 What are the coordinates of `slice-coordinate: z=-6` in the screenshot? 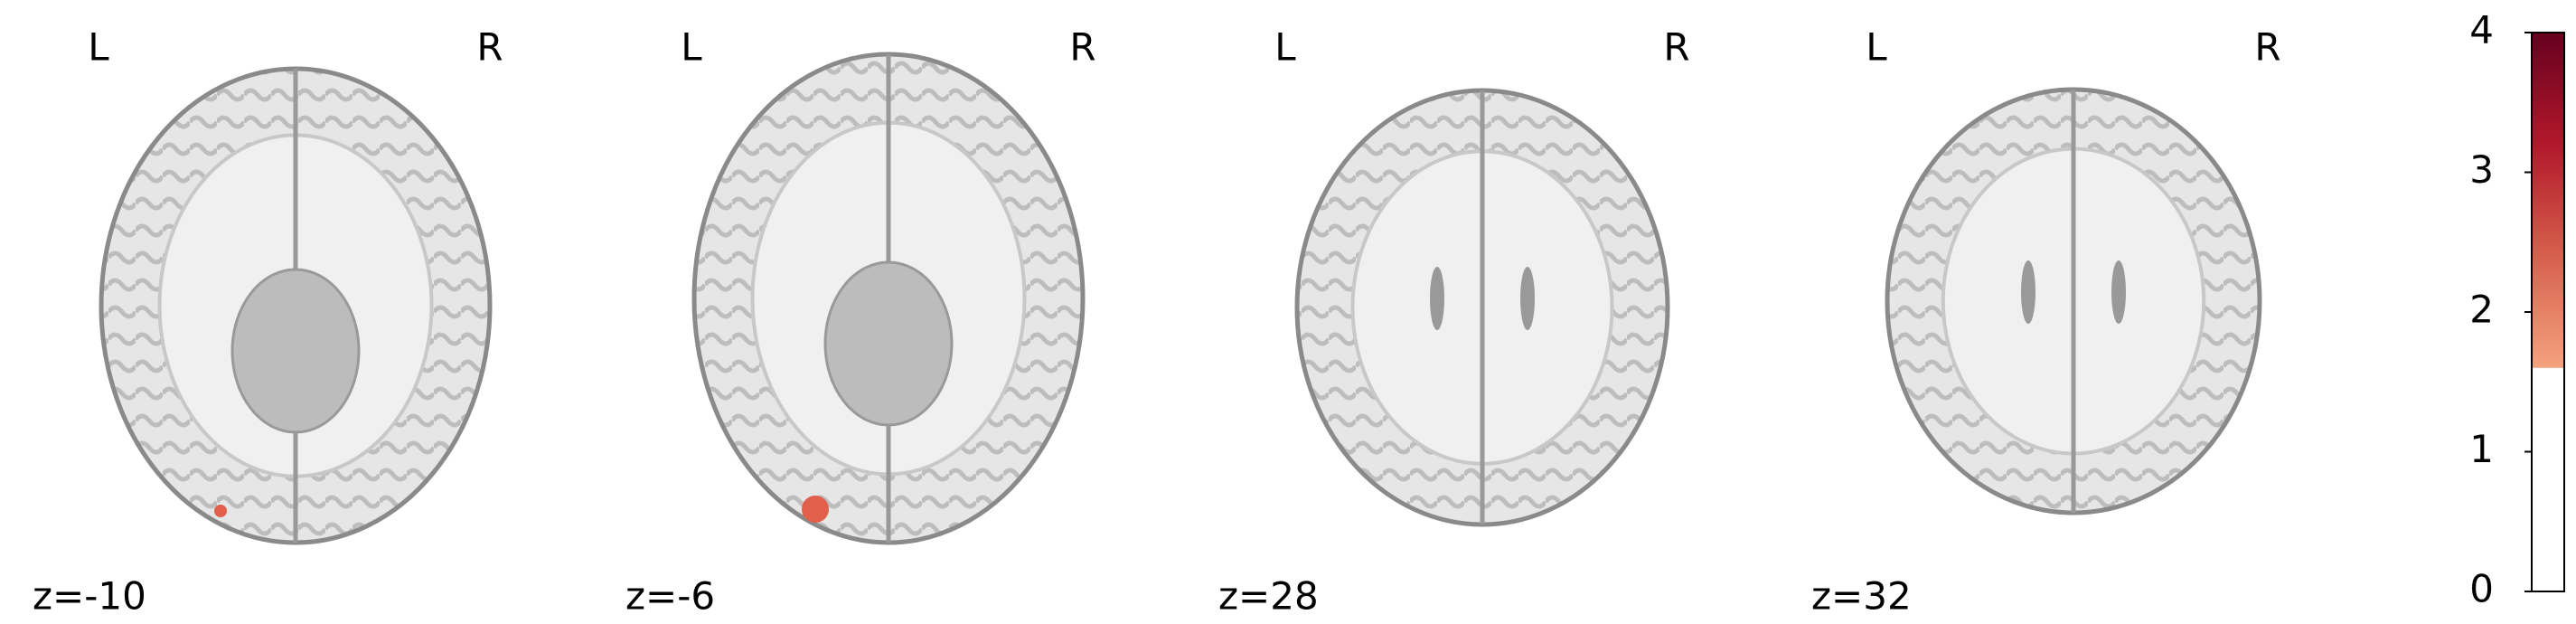 It's located at (670, 596).